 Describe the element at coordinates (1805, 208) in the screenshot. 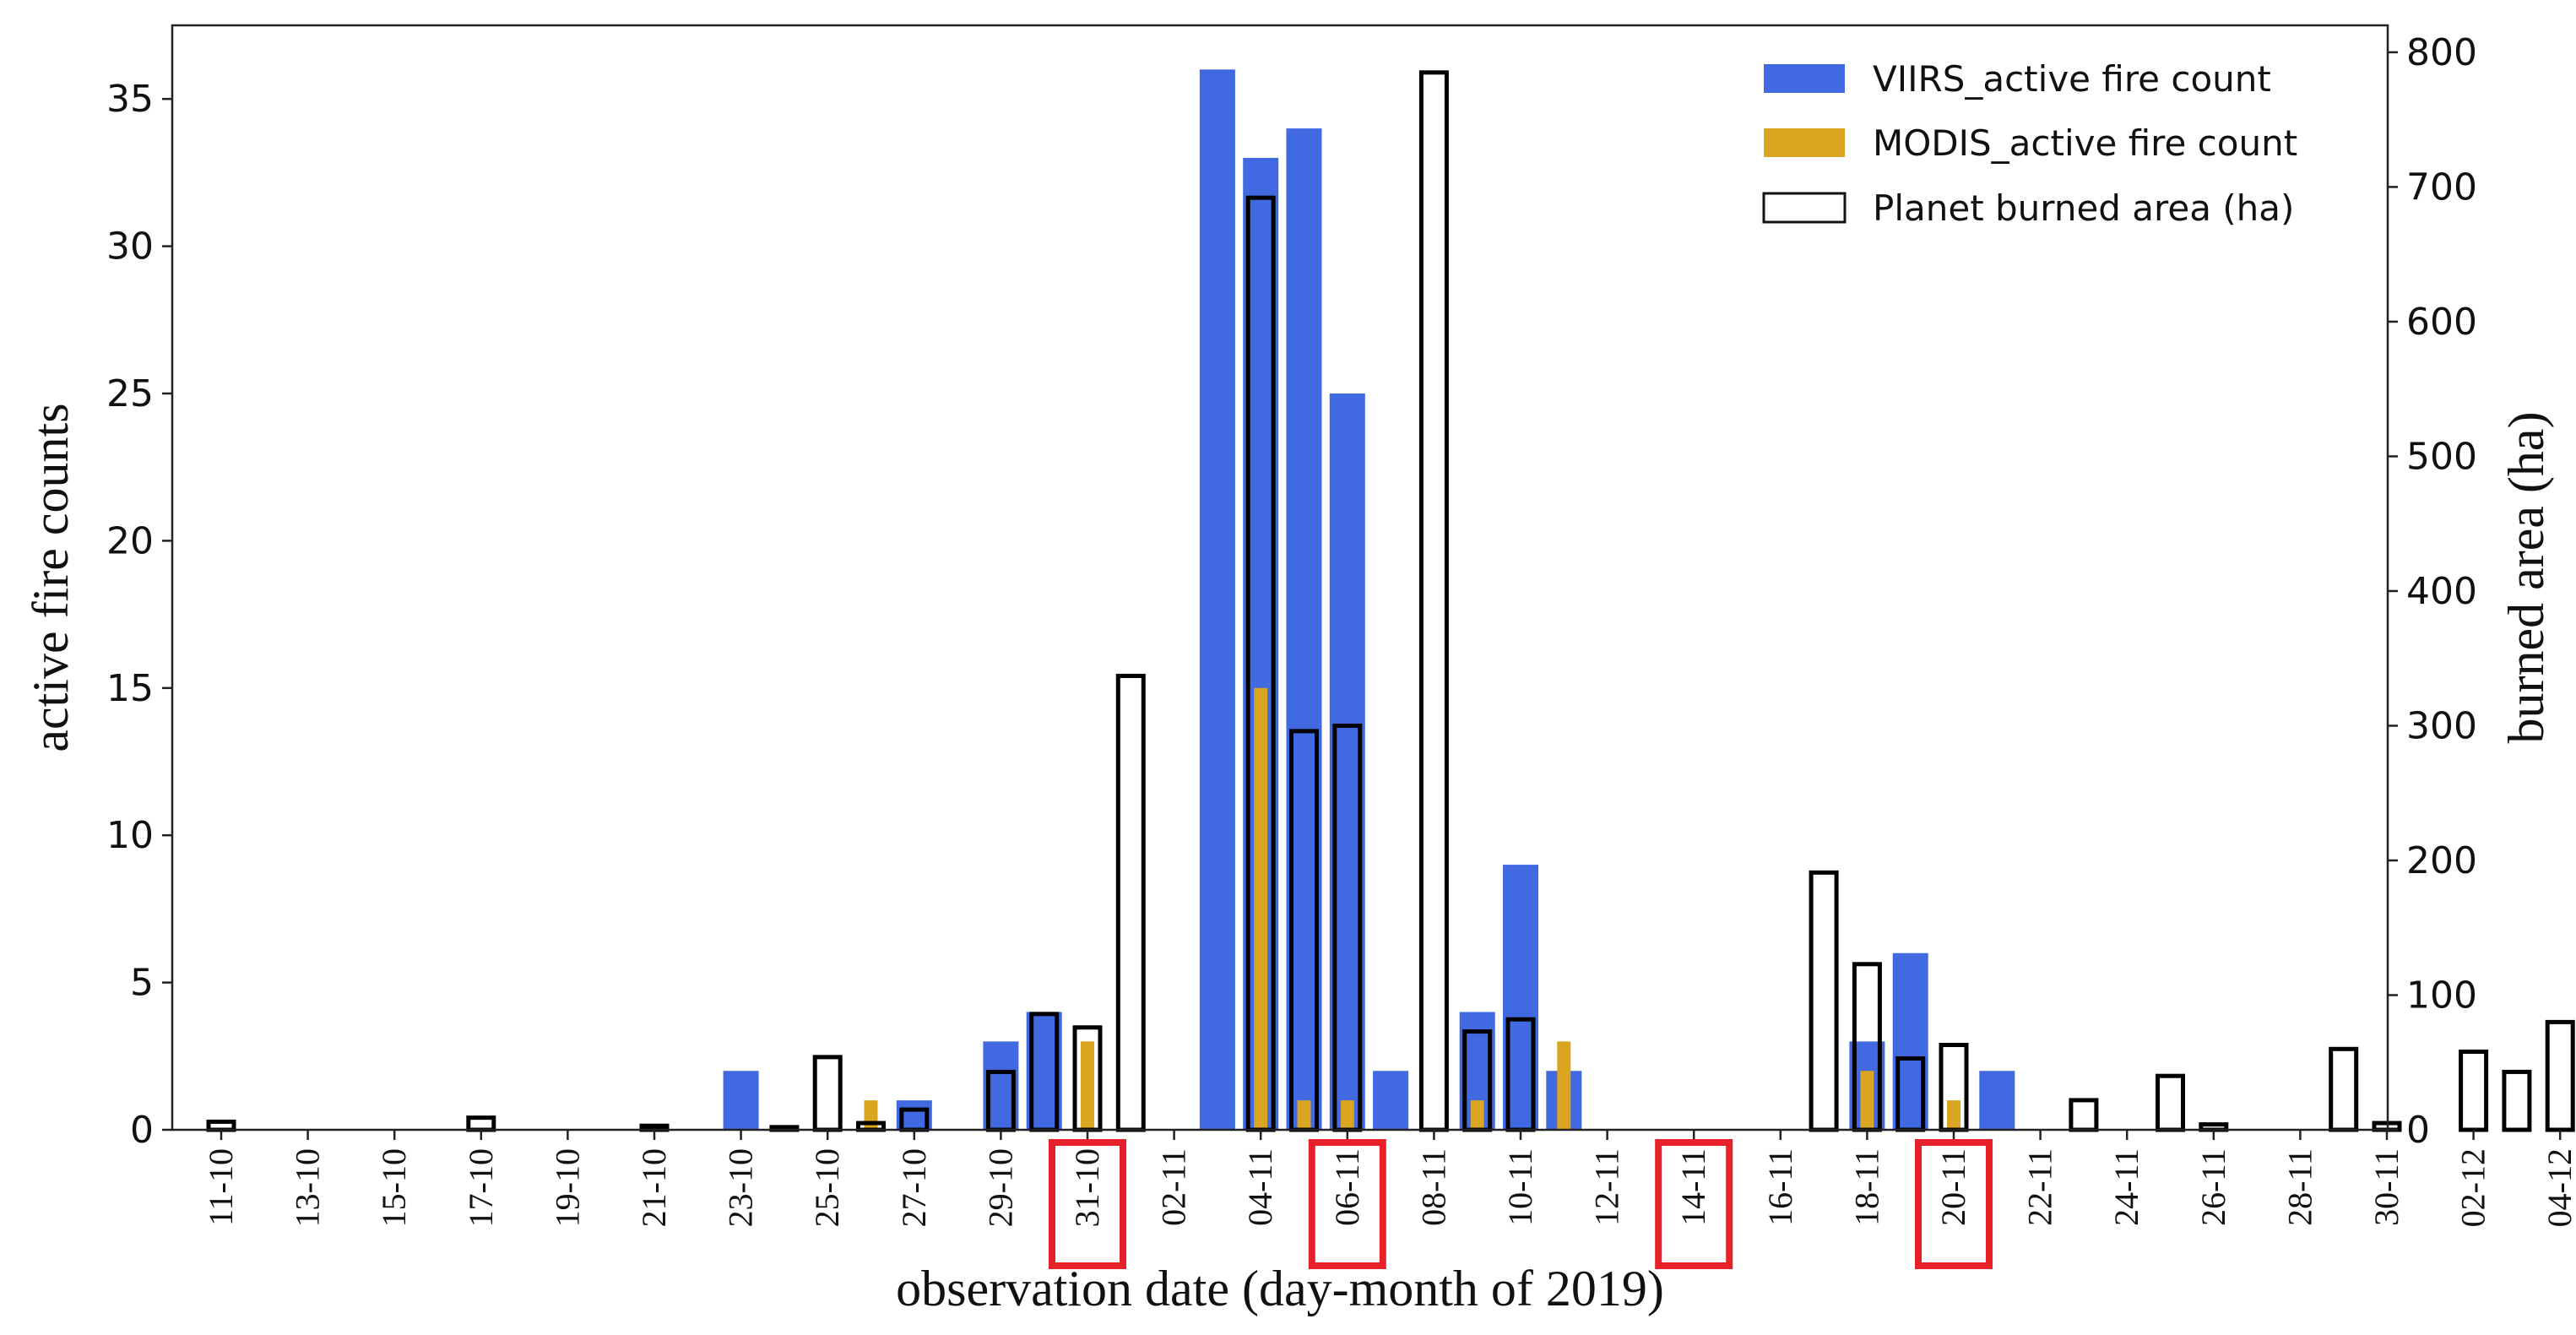

I see `legend-swatch-planet` at that location.